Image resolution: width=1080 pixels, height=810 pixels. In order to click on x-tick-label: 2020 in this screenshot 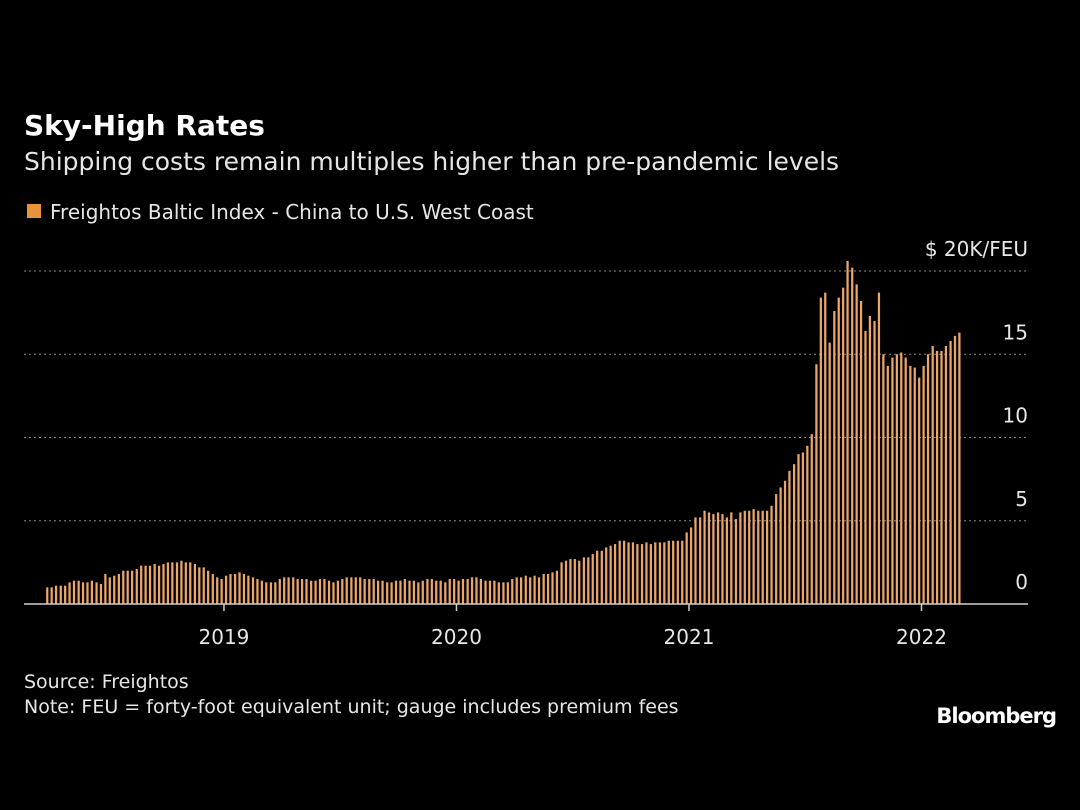, I will do `click(456, 637)`.